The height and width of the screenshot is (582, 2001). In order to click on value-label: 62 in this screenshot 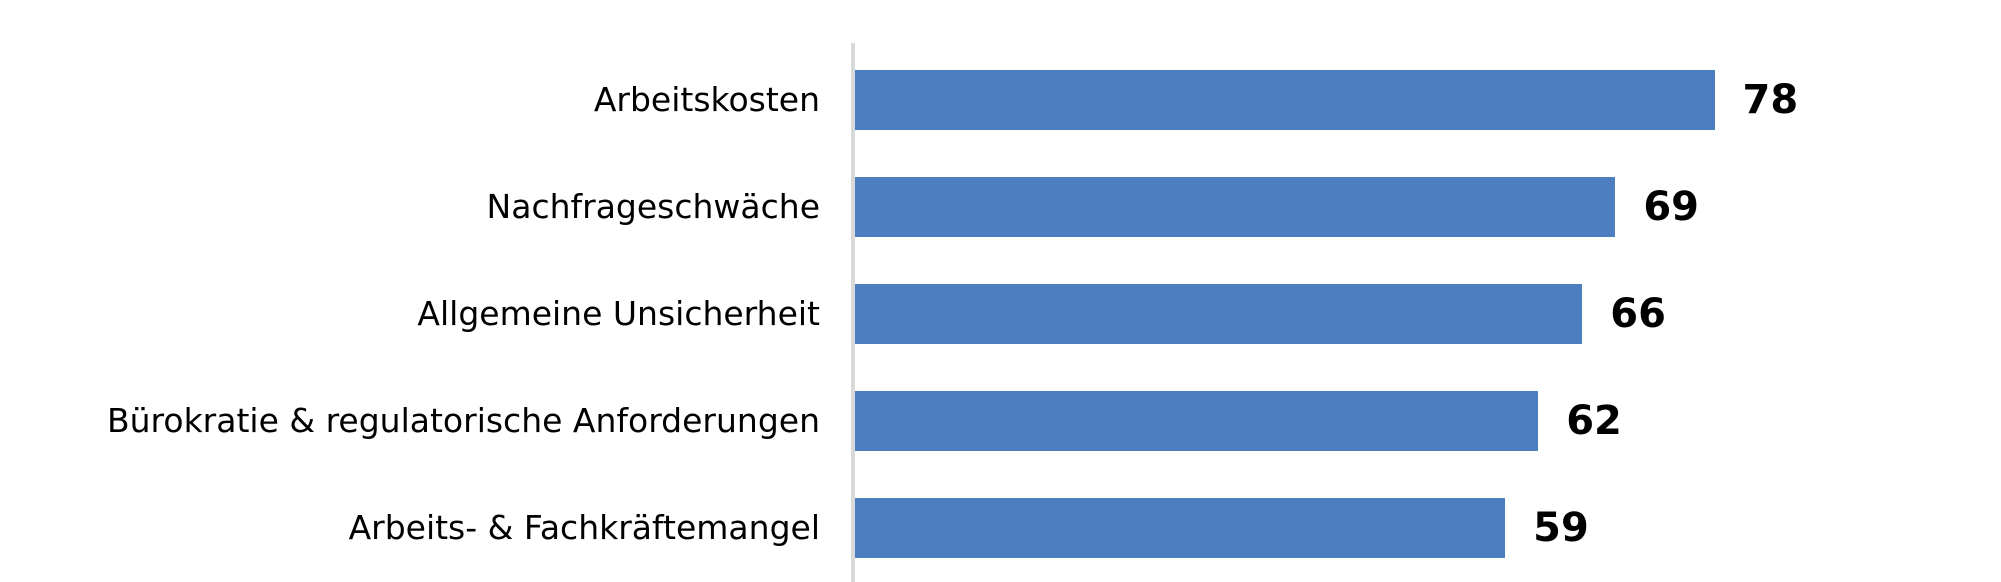, I will do `click(1594, 420)`.